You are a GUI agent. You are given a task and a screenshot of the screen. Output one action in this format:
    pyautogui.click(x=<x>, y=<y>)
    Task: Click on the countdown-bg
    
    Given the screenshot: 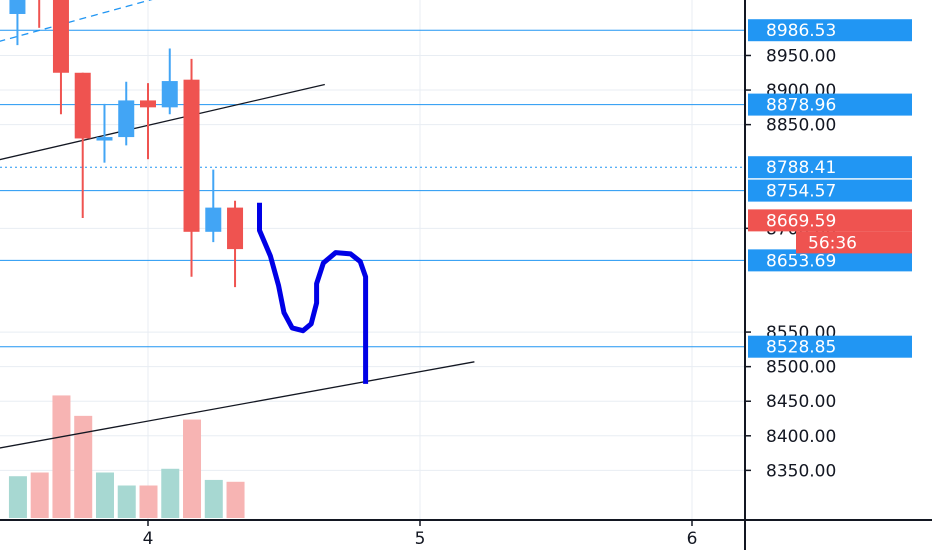 What is the action you would take?
    pyautogui.click(x=854, y=242)
    